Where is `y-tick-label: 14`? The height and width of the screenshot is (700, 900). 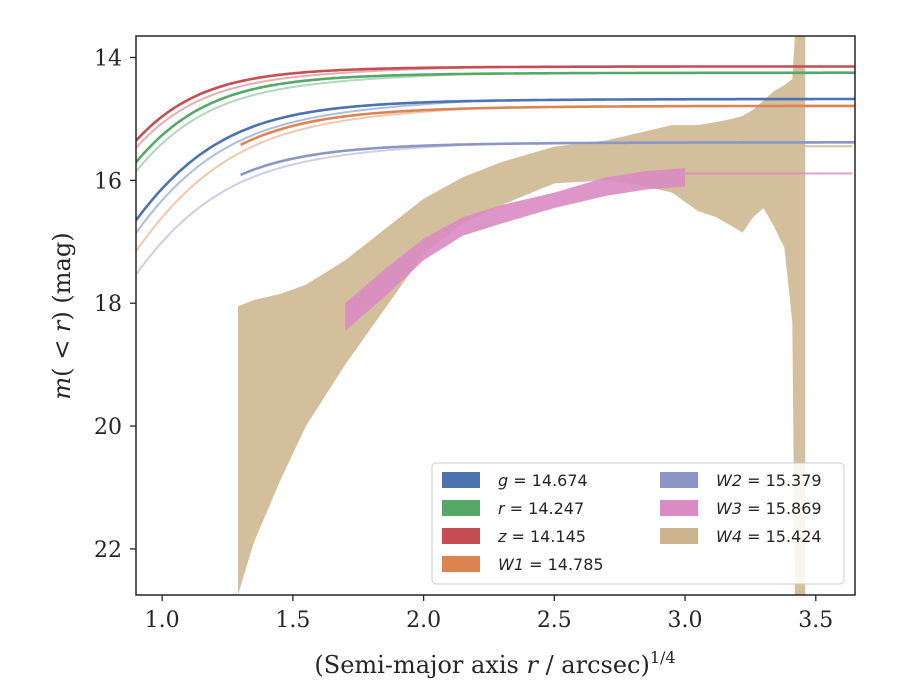
y-tick-label: 14 is located at coordinates (108, 59).